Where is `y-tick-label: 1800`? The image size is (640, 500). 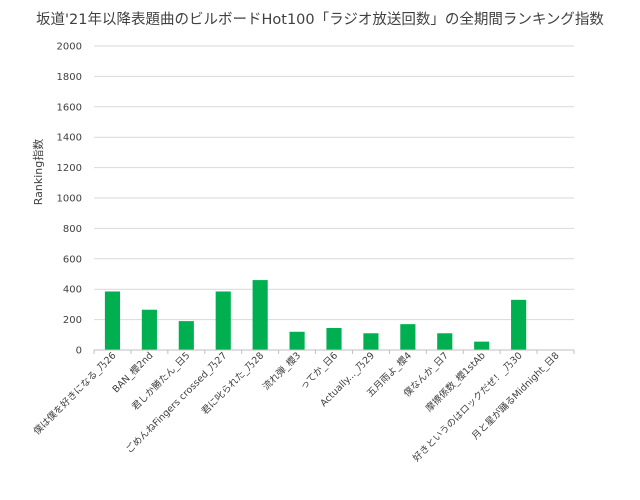 y-tick-label: 1800 is located at coordinates (69, 77).